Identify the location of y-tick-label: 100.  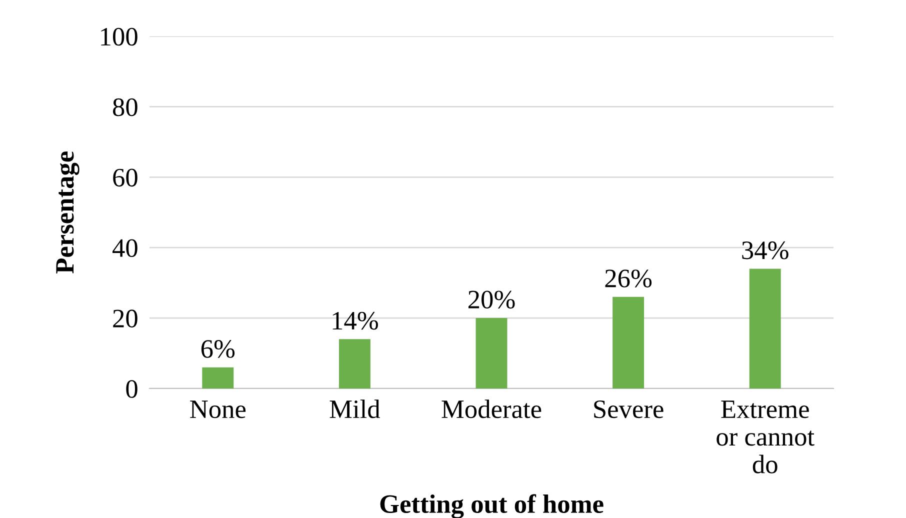
(119, 37).